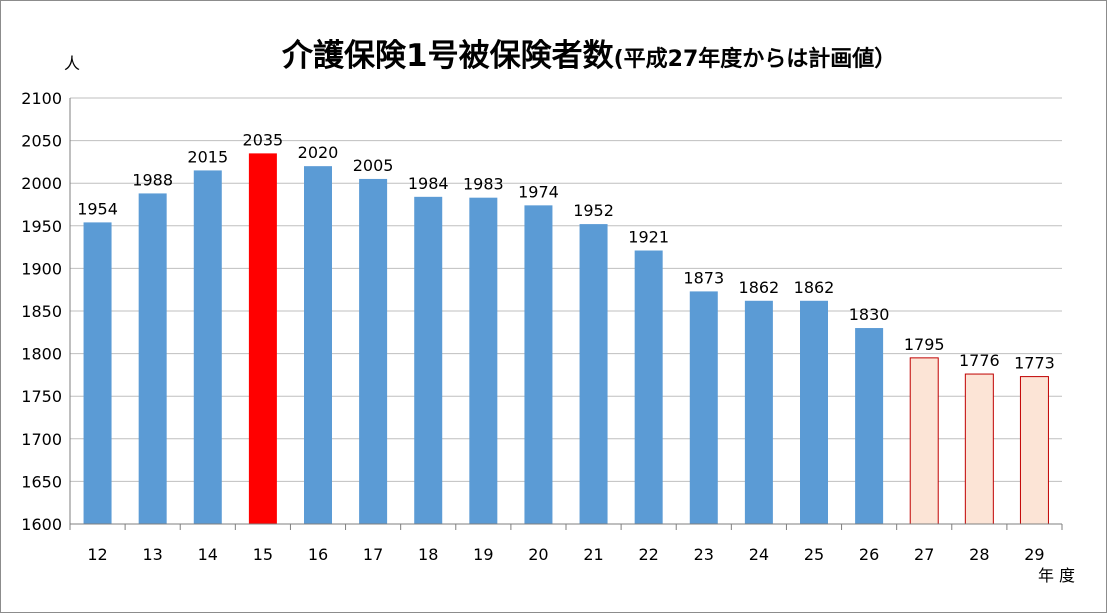 The image size is (1107, 613). Describe the element at coordinates (593, 554) in the screenshot. I see `x-tick-label: 21` at that location.